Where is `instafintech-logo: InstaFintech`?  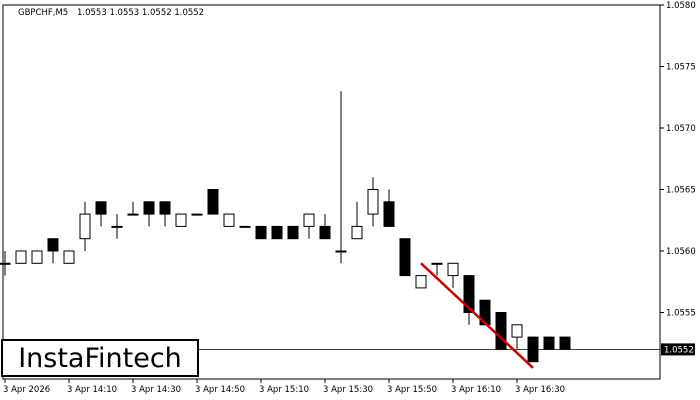
instafintech-logo: InstaFintech is located at coordinates (100, 358).